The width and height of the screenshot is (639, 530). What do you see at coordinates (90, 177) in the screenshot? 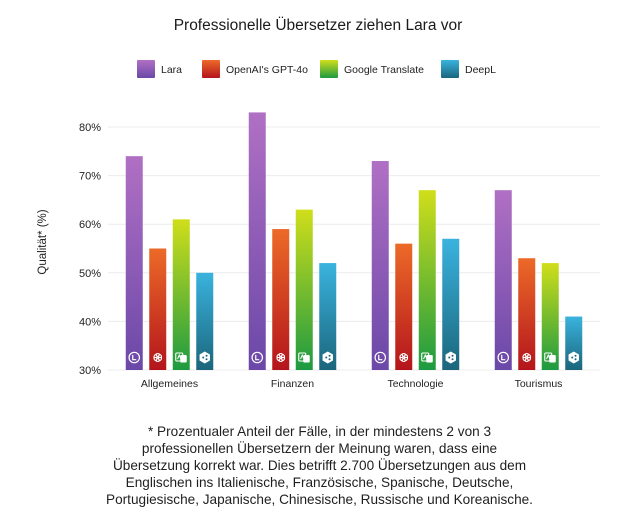
I see `y-tick-label: 70%` at bounding box center [90, 177].